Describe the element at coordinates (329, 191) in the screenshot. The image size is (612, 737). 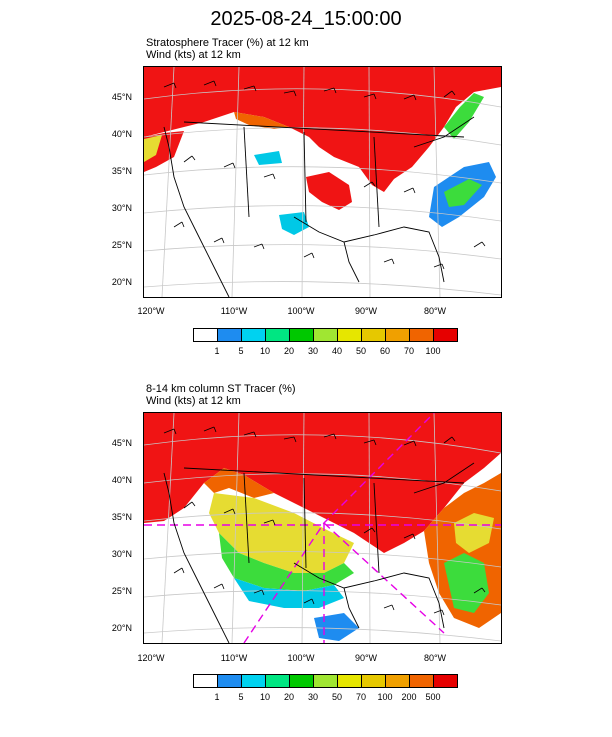
I see `tracer-field-texas` at that location.